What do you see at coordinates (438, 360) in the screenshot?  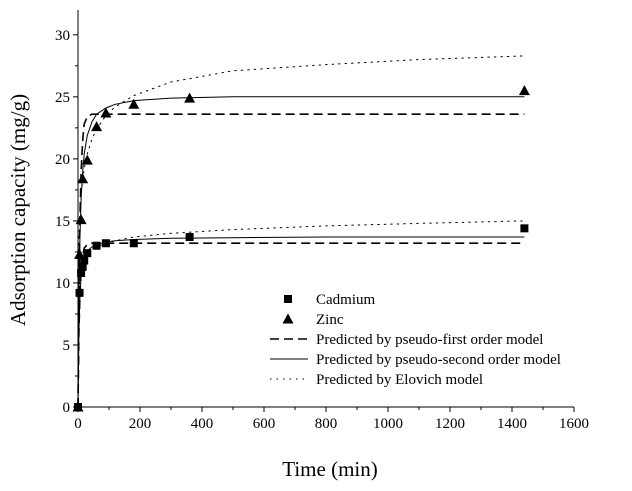 I see `legend-label: Predicted by pseudo-second order model` at bounding box center [438, 360].